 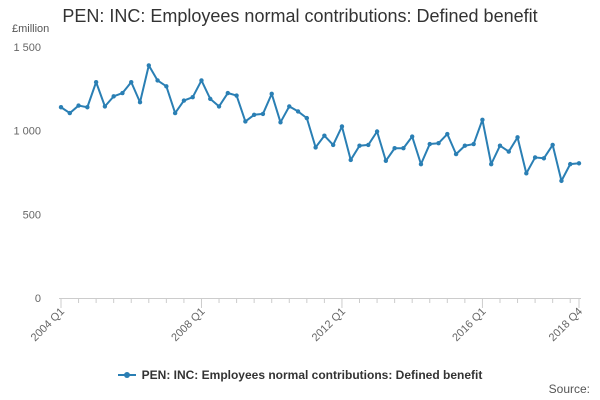 I want to click on x-tick-label: 2016 Q1, so click(x=469, y=325).